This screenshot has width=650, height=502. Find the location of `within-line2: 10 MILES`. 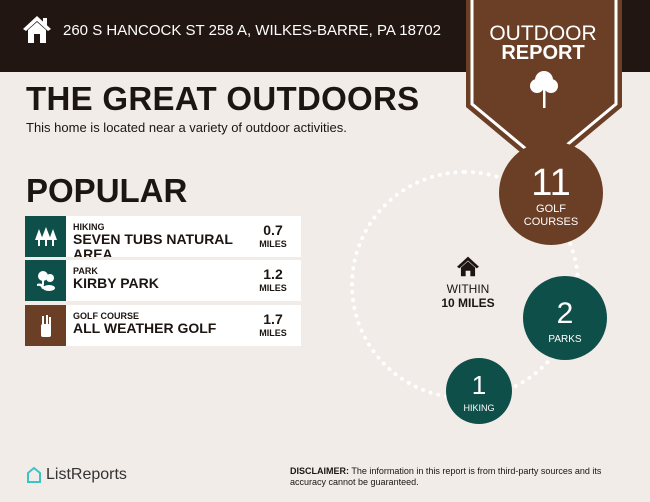

within-line2: 10 MILES is located at coordinates (468, 303).